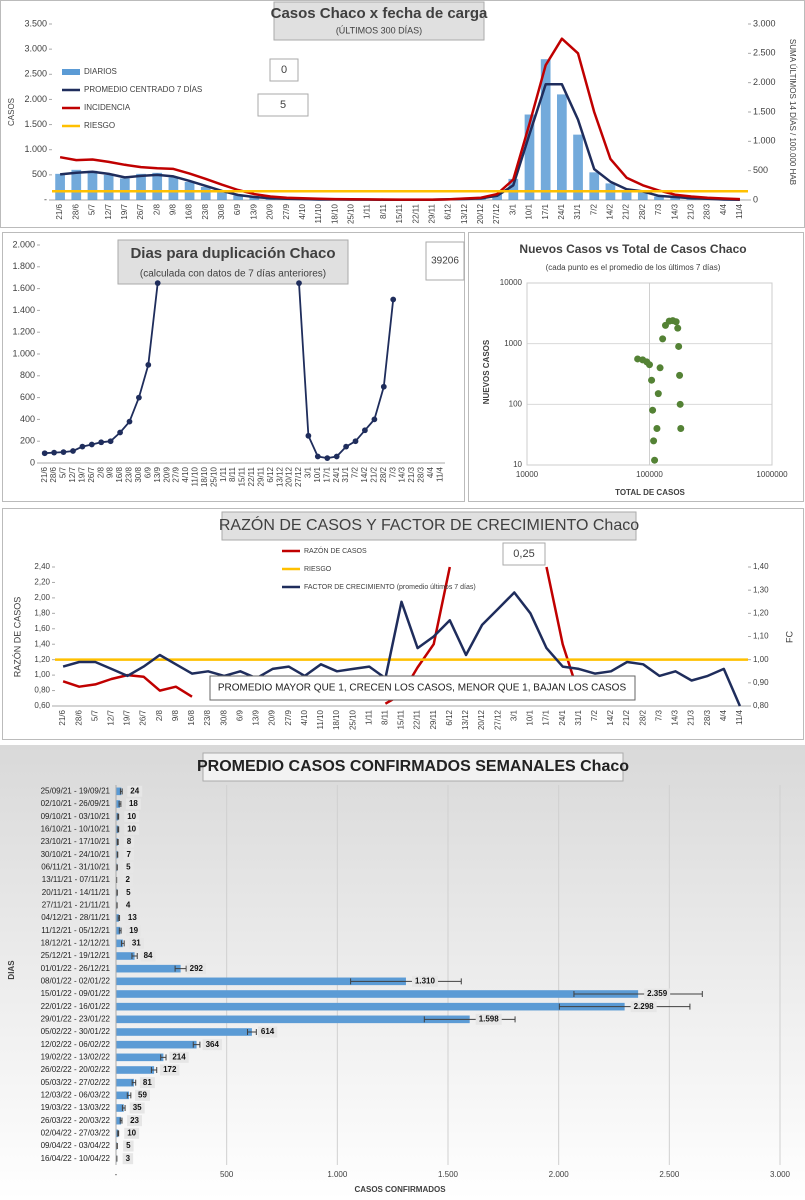 This screenshot has height=1200, width=805. What do you see at coordinates (23, 266) in the screenshot?
I see `y-tick-label: 1.800` at bounding box center [23, 266].